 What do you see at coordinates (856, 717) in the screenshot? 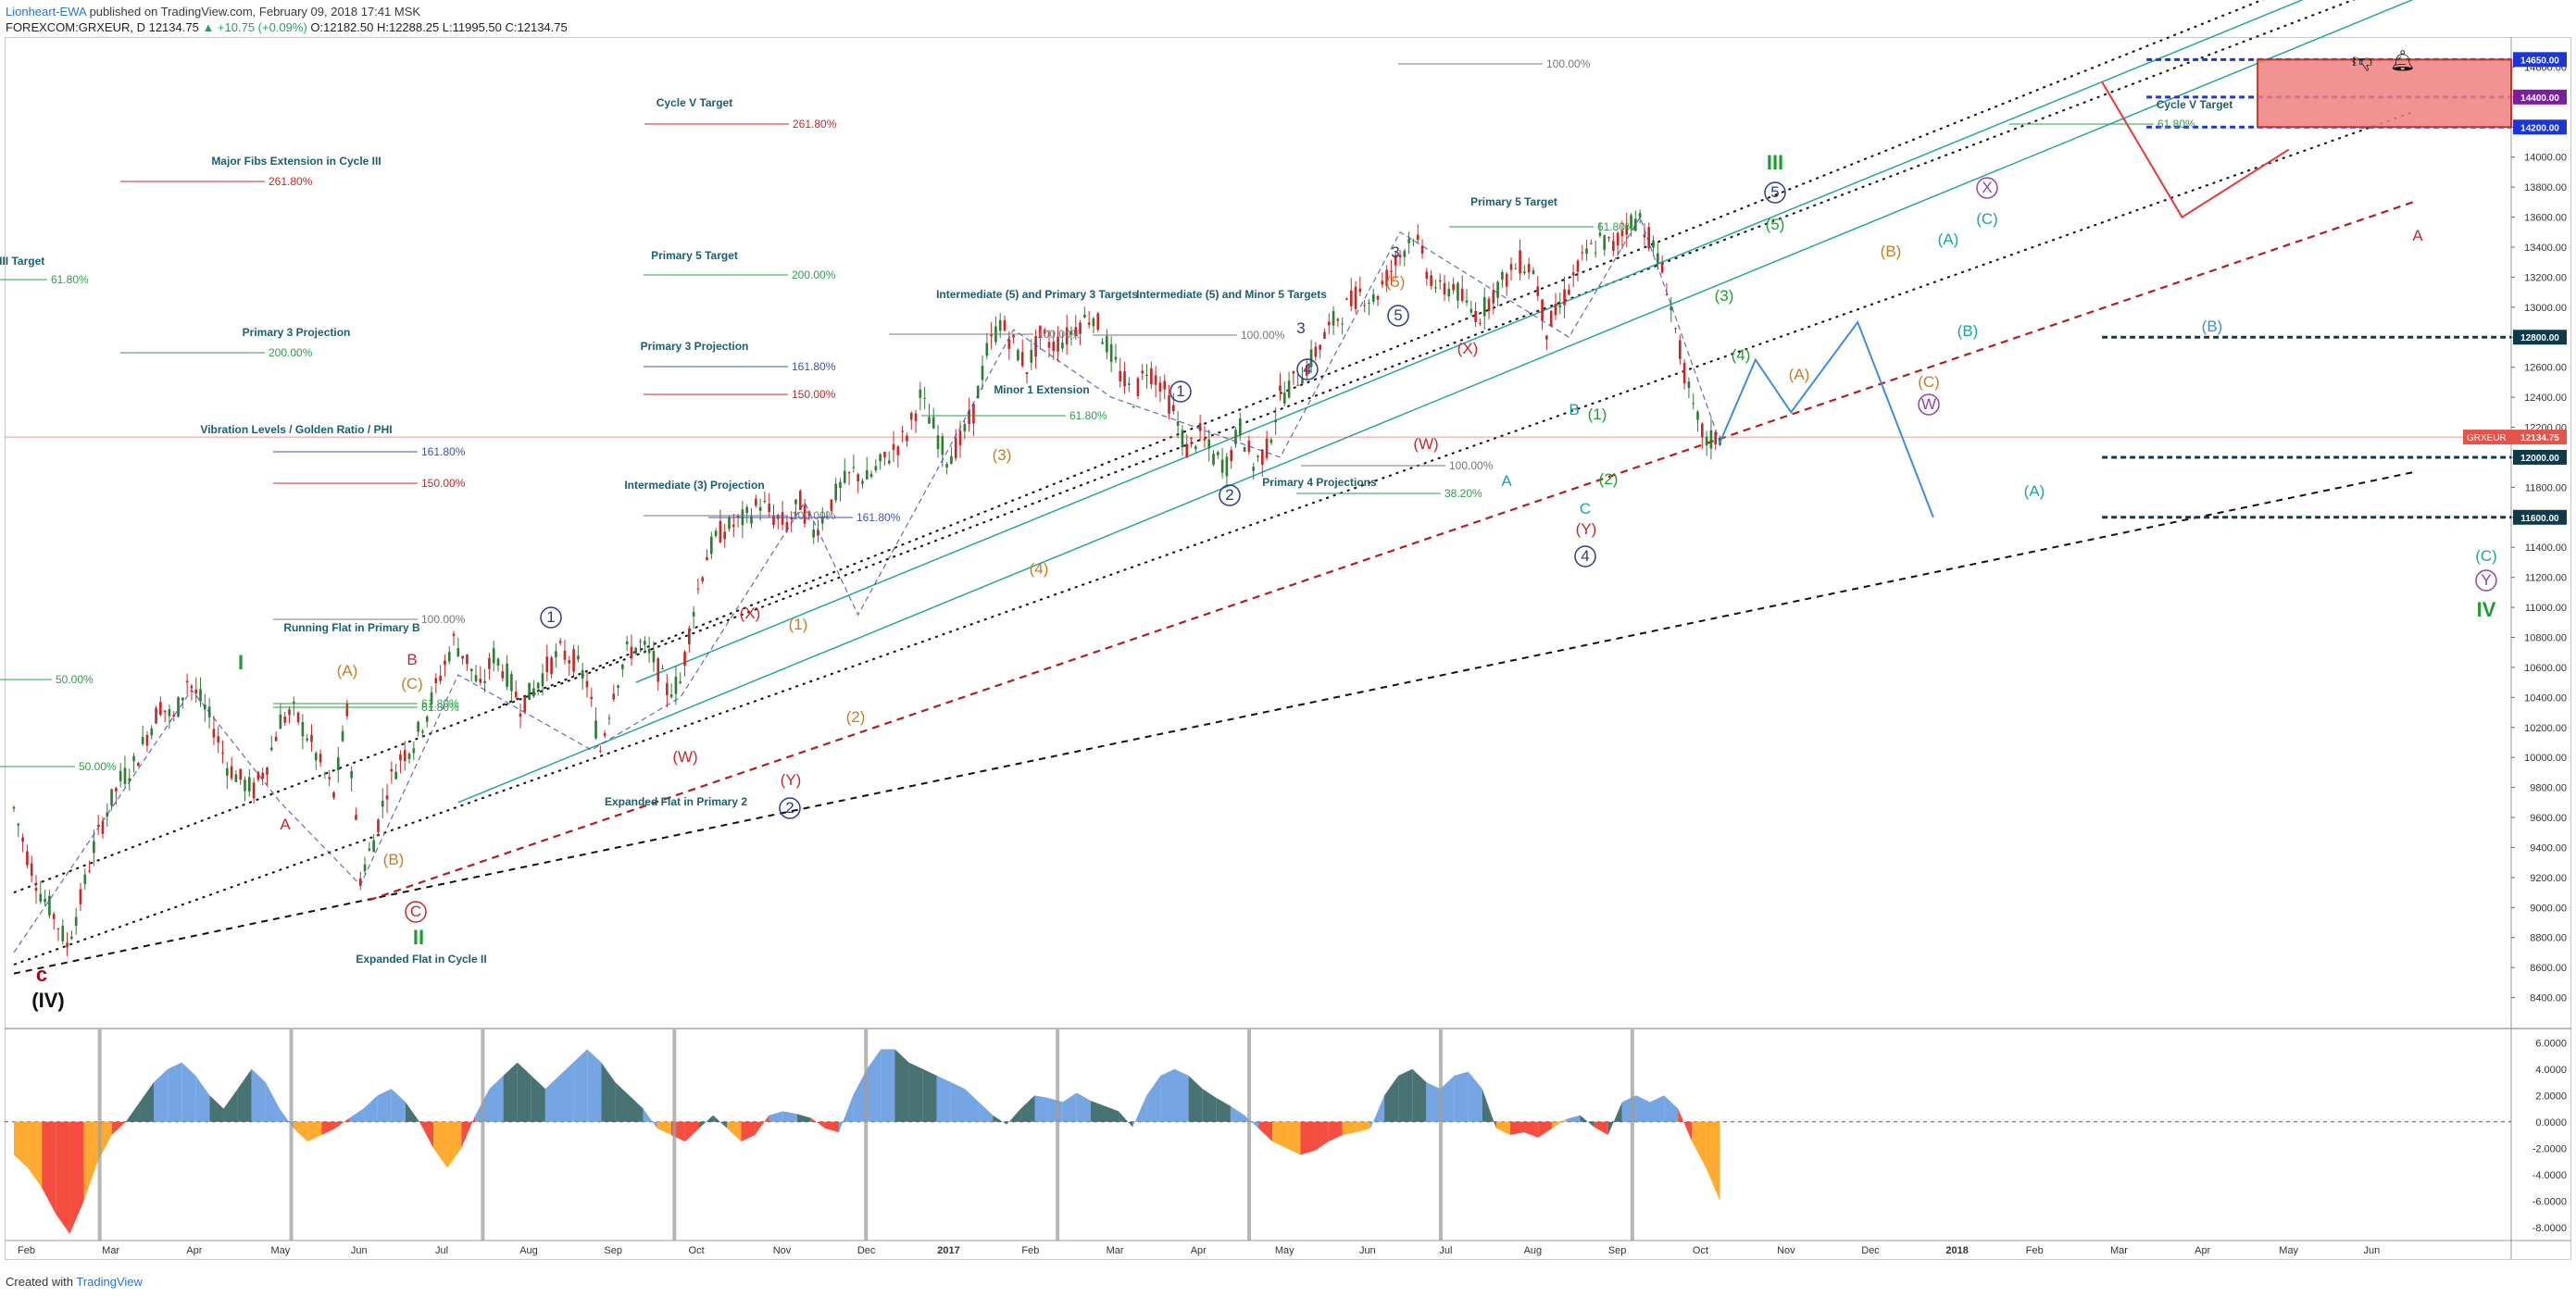
I see `wave-label: (2)` at bounding box center [856, 717].